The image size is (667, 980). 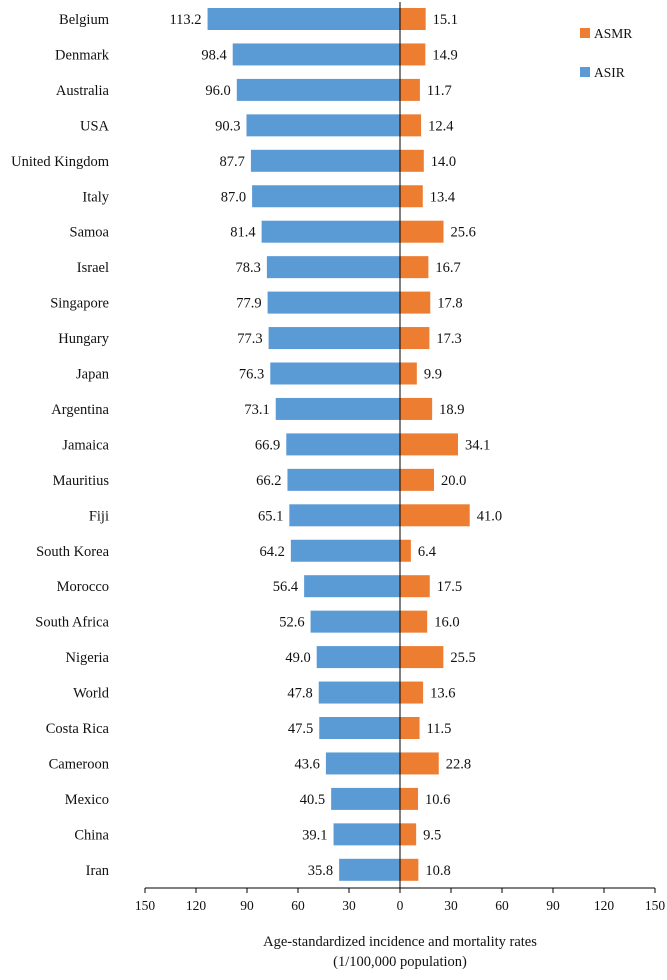 I want to click on value-label-asir-usa: 90.3, so click(x=227, y=126).